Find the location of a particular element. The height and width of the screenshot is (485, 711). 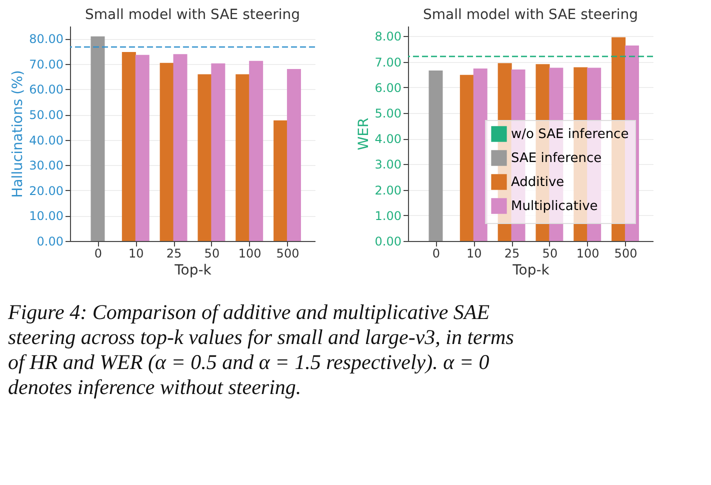

y-tick-label: 1.00 is located at coordinates (388, 215).